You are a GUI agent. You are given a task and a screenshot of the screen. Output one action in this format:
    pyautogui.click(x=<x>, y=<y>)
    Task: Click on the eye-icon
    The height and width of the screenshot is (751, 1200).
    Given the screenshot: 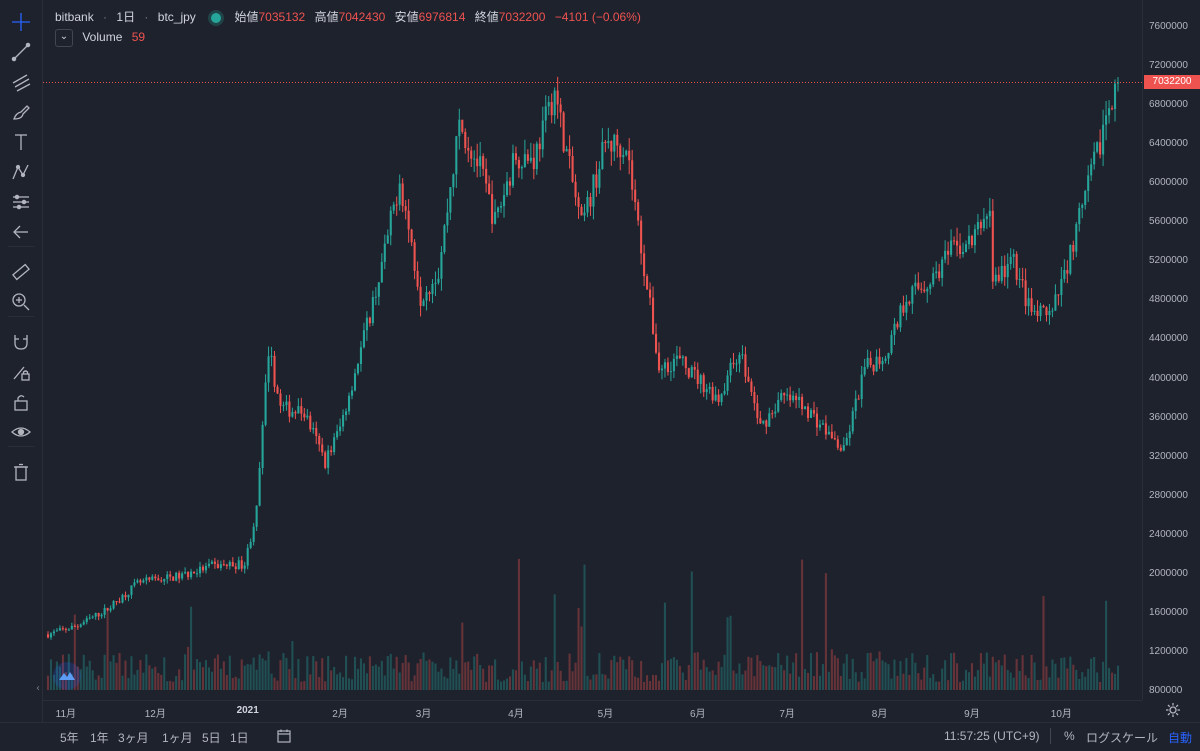 What is the action you would take?
    pyautogui.click(x=21, y=432)
    